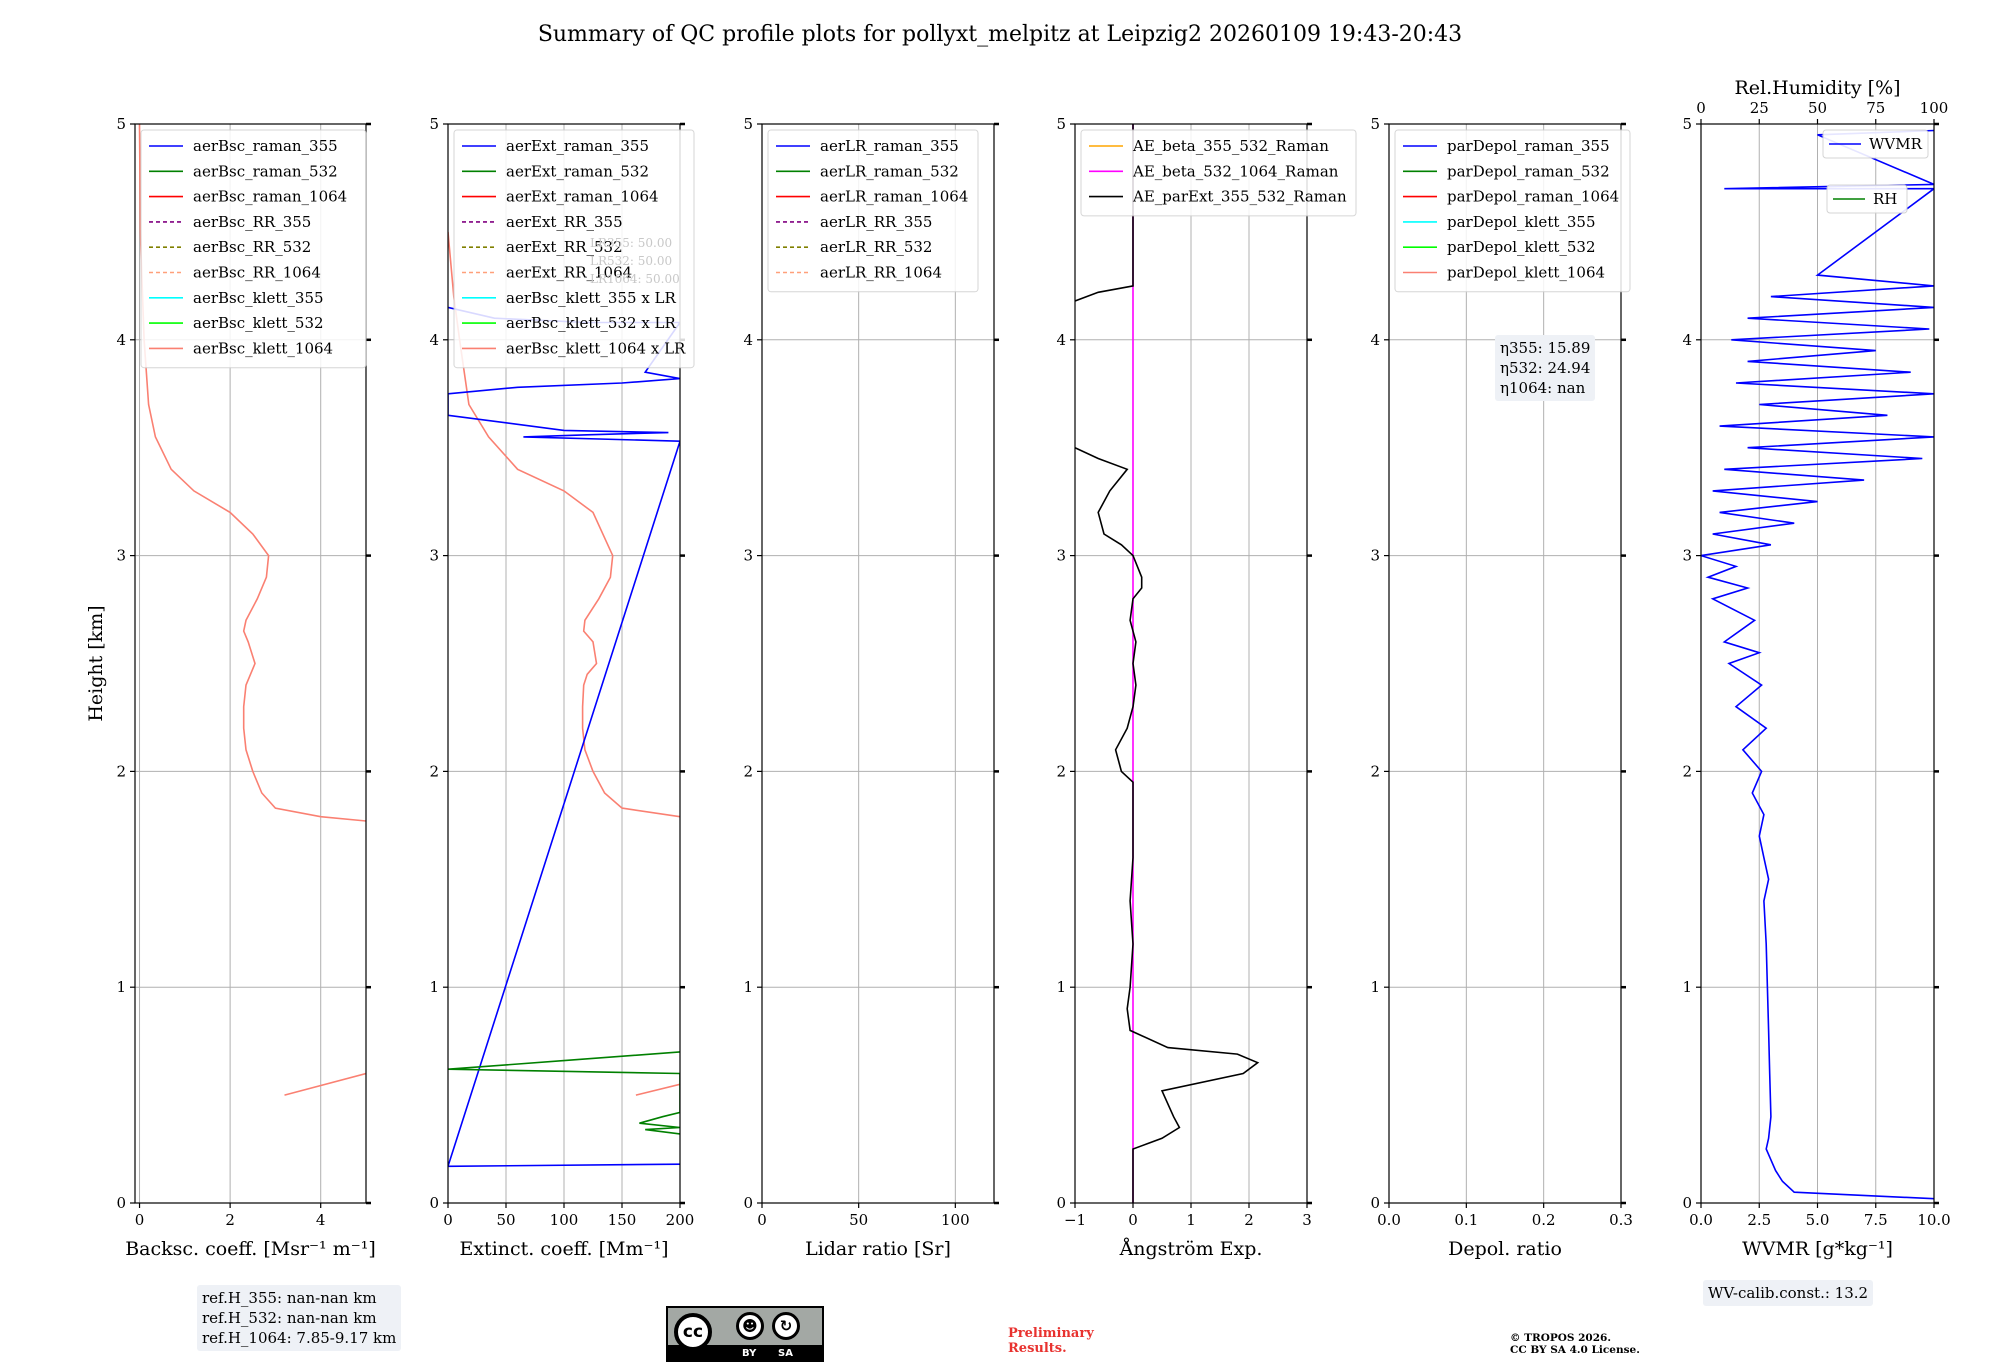  I want to click on by-person-icon: ☻, so click(750, 1326).